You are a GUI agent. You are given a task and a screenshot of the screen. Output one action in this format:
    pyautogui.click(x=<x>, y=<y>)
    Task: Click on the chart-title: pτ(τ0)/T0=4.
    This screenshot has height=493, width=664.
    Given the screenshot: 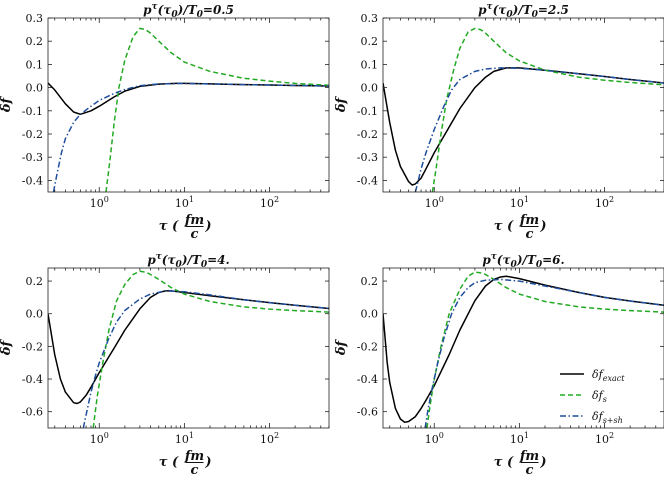 What is the action you would take?
    pyautogui.click(x=188, y=261)
    